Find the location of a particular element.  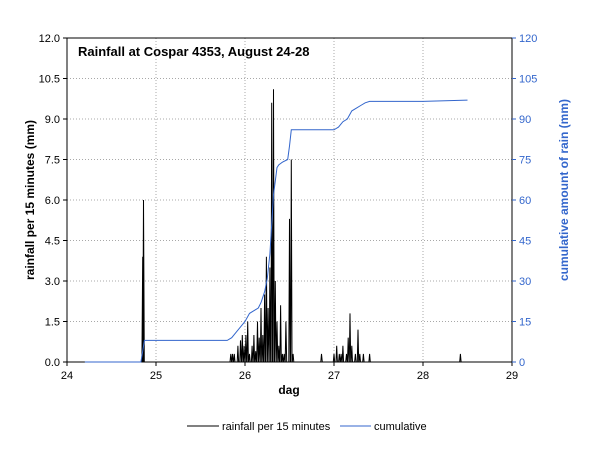

x-tick-label: 29 is located at coordinates (512, 376).